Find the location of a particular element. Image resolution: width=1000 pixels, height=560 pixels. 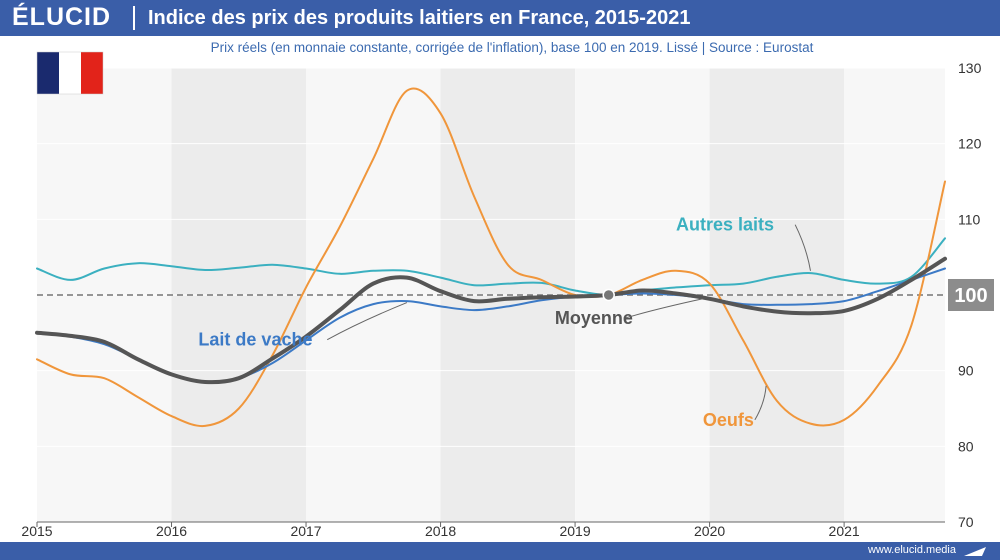

x-tick-label: 2019 is located at coordinates (574, 531).